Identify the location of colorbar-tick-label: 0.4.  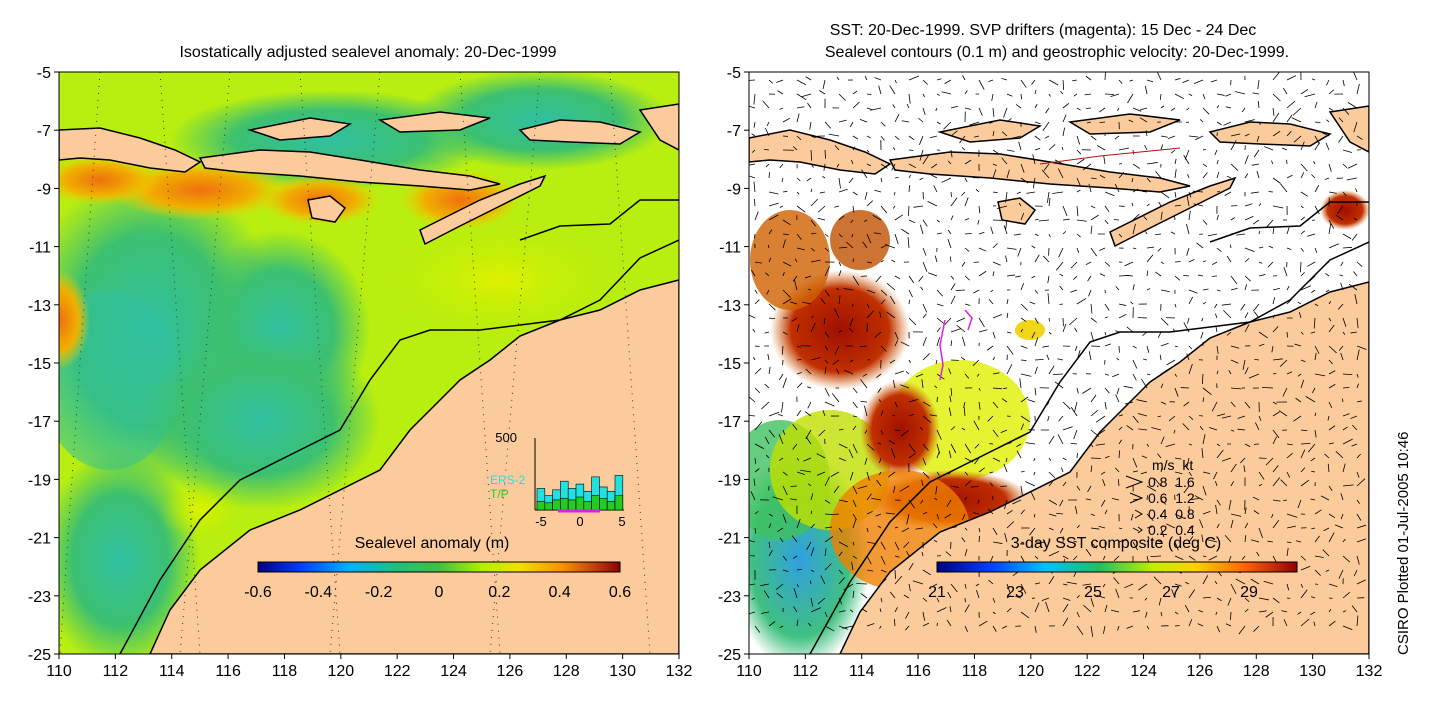
(560, 592).